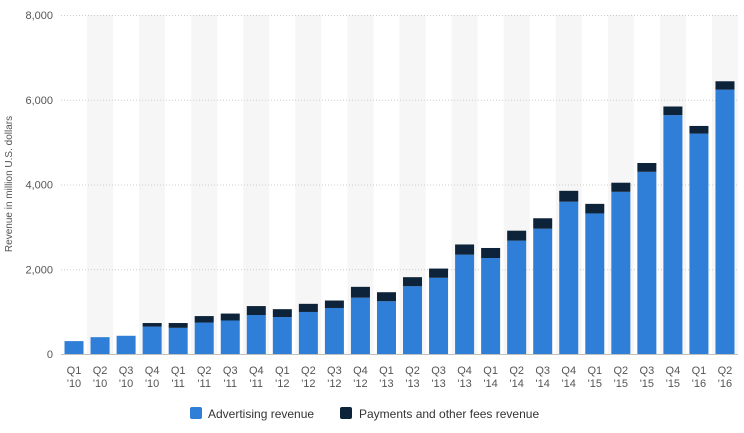 This screenshot has width=744, height=433. Describe the element at coordinates (647, 377) in the screenshot. I see `x-tick-label: Q3'15` at that location.